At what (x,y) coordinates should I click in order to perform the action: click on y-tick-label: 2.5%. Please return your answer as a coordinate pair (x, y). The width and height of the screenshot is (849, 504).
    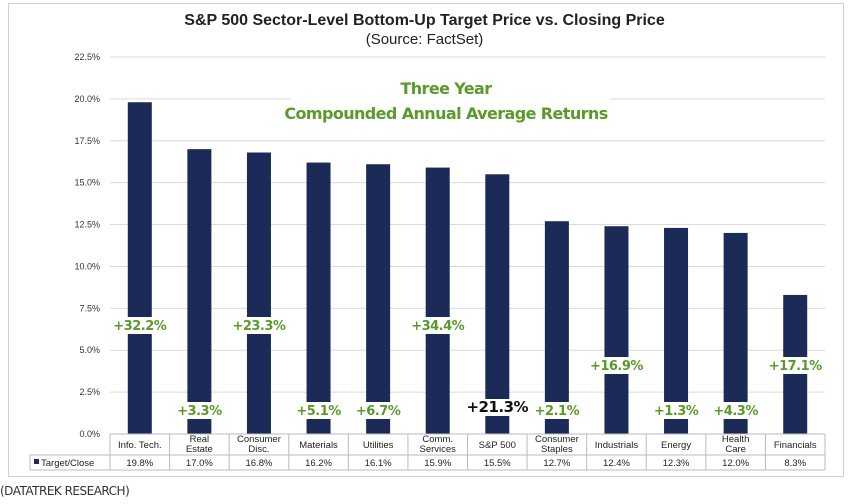
    Looking at the image, I should click on (89, 392).